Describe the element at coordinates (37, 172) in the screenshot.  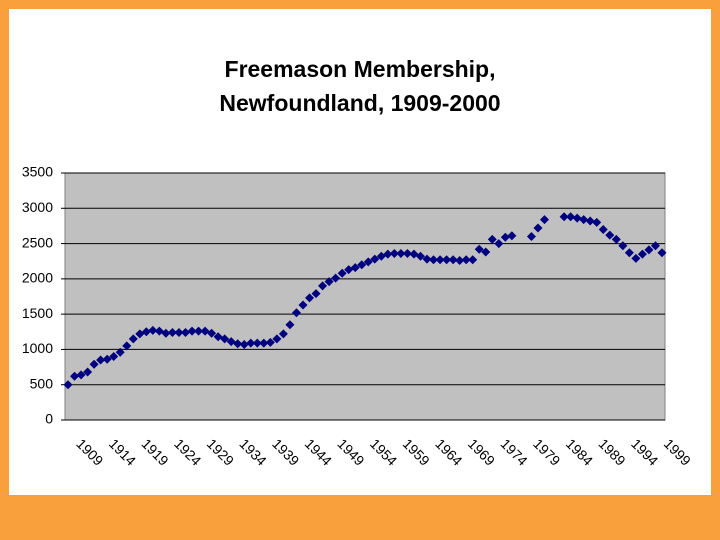
I see `y-tick-label: 3500` at that location.